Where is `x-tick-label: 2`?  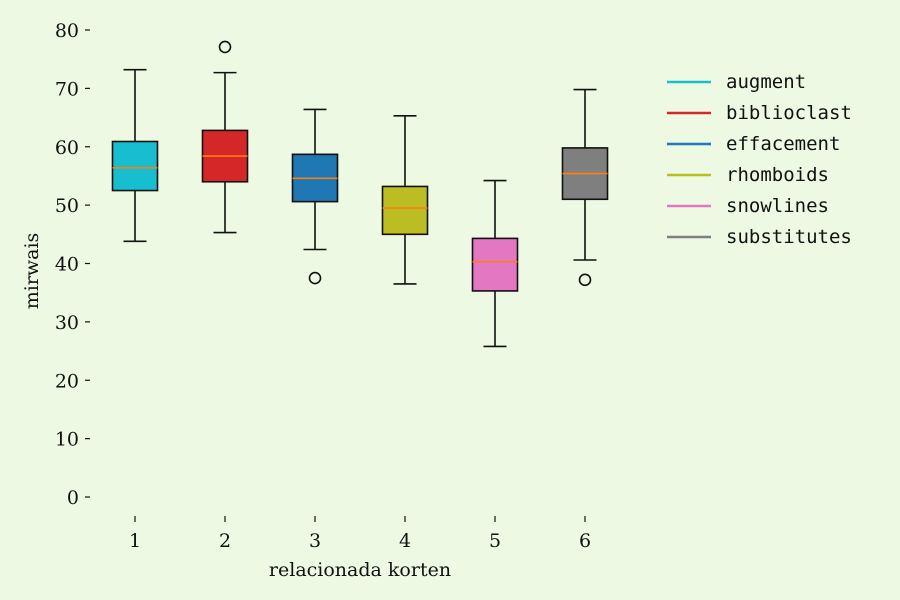
x-tick-label: 2 is located at coordinates (225, 541).